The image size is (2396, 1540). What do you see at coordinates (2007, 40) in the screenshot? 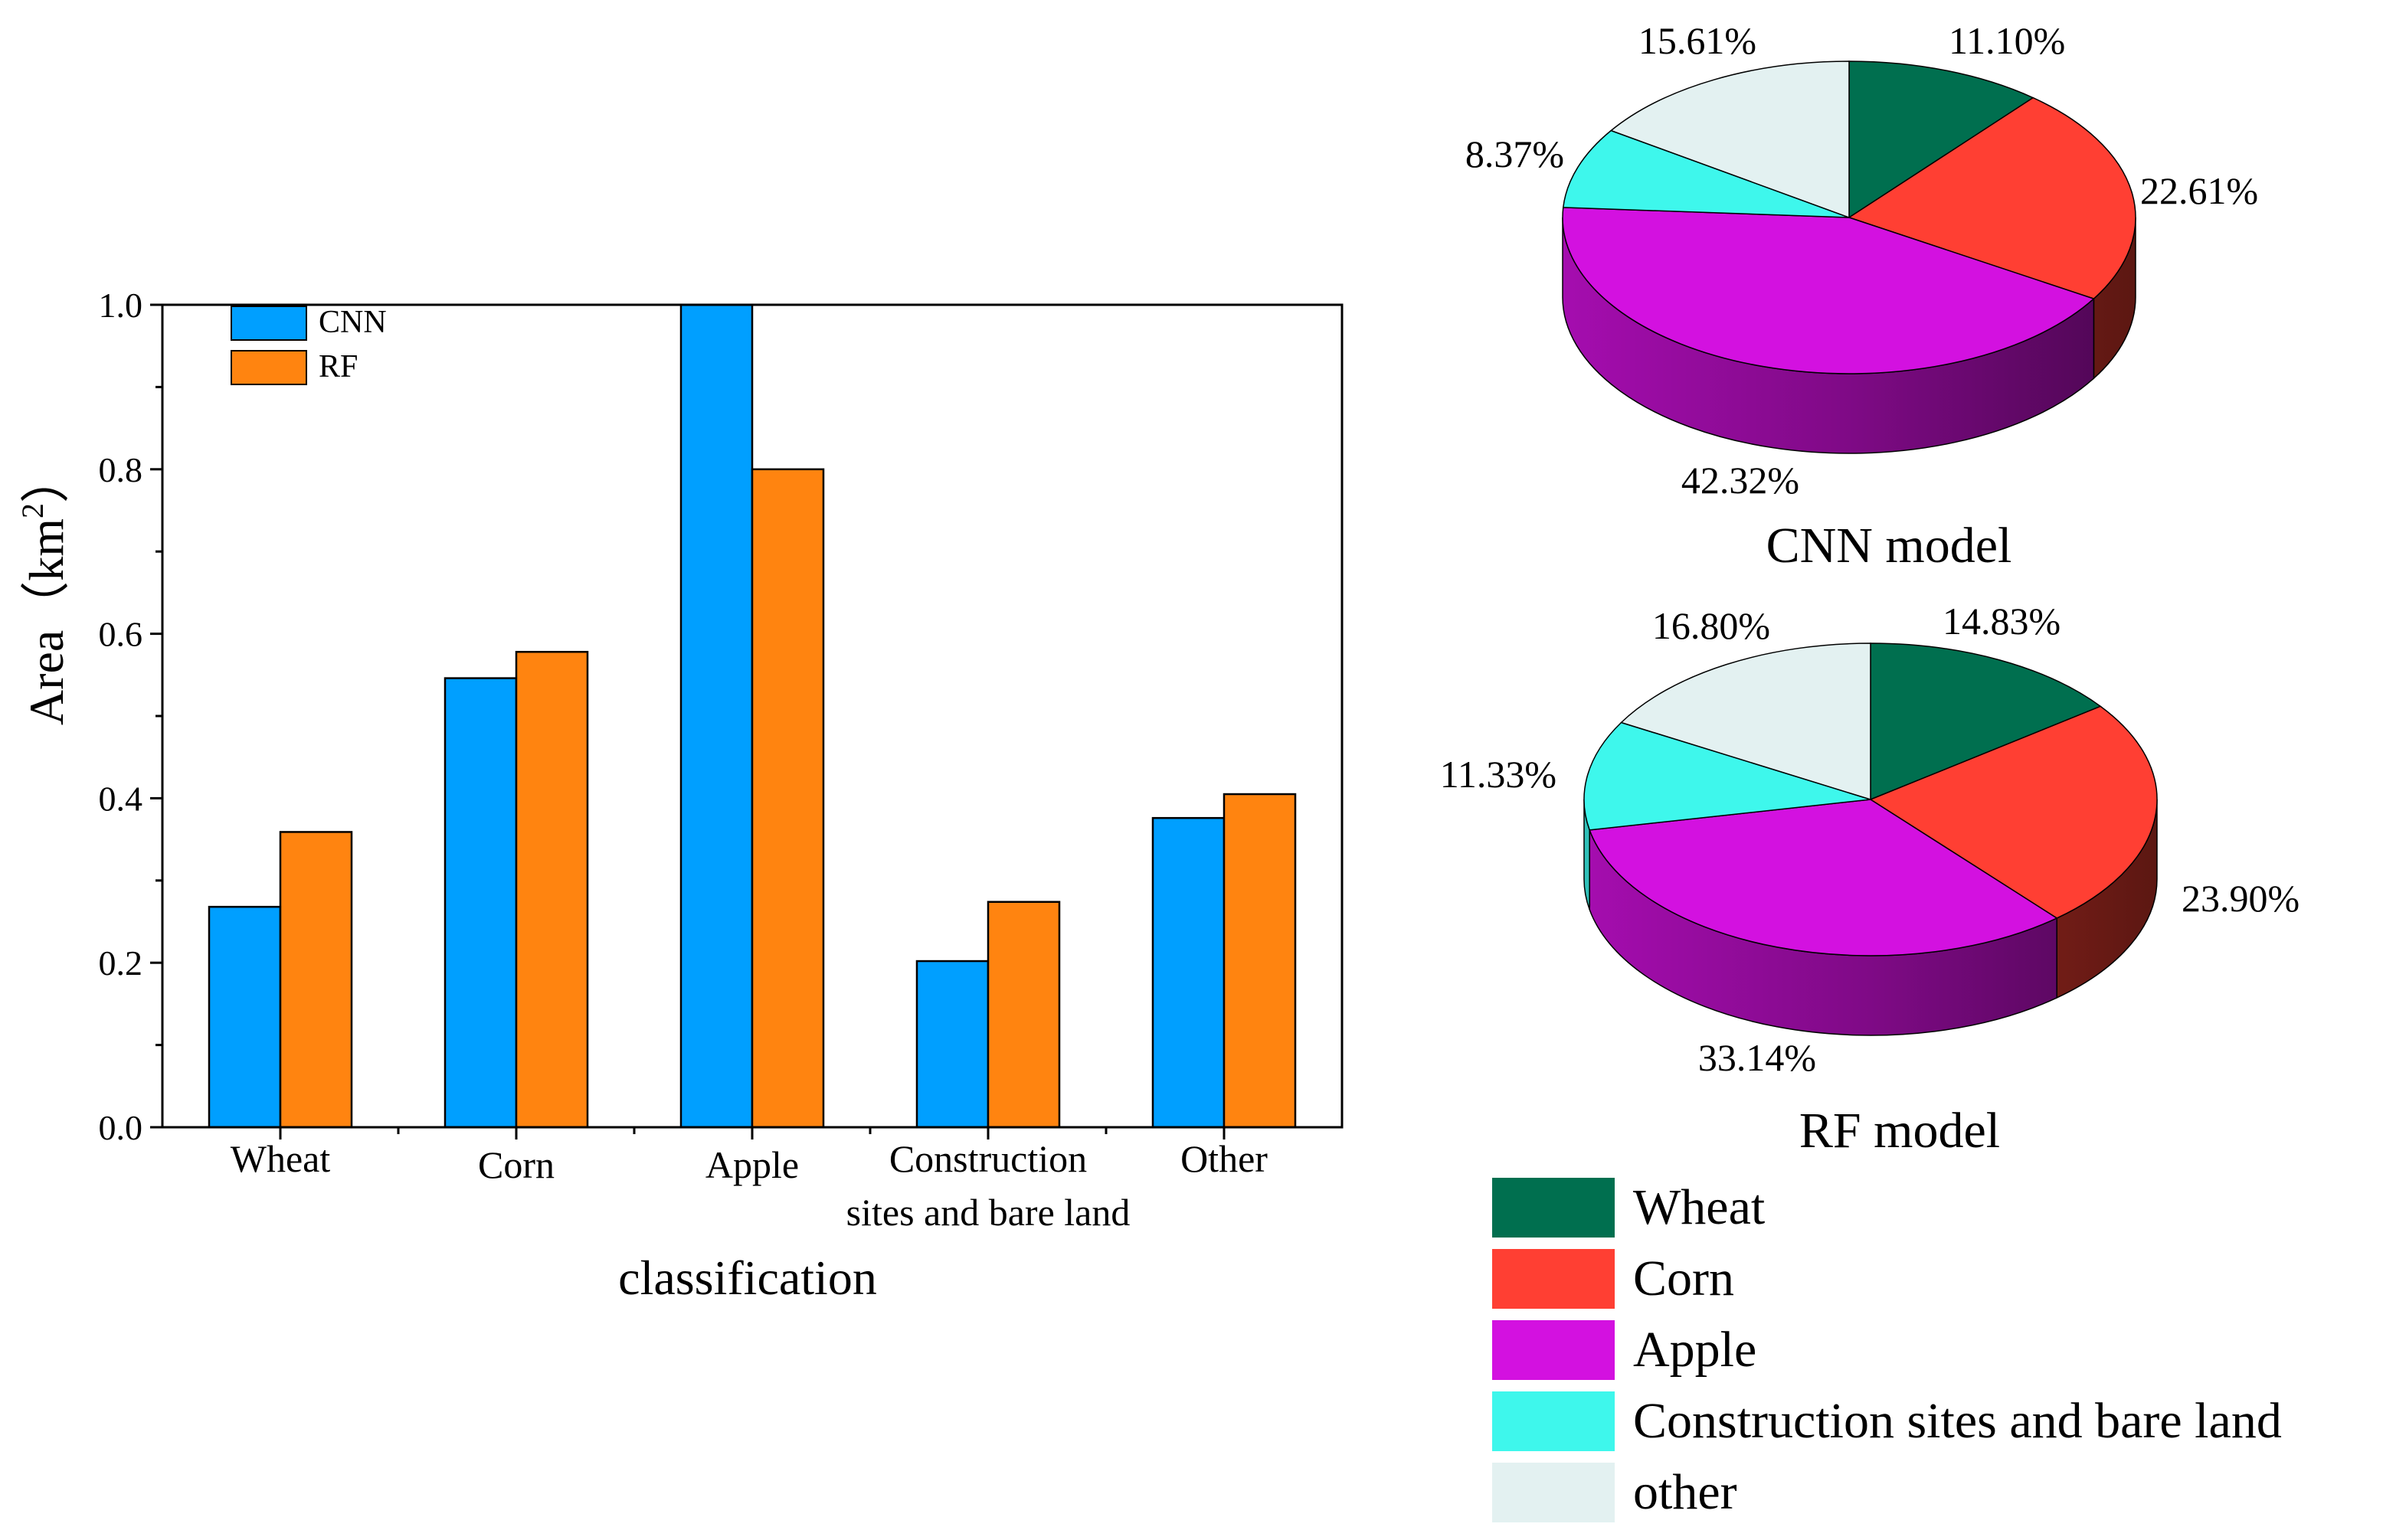
I see `pie-value-label-wheat: 11.10%` at bounding box center [2007, 40].